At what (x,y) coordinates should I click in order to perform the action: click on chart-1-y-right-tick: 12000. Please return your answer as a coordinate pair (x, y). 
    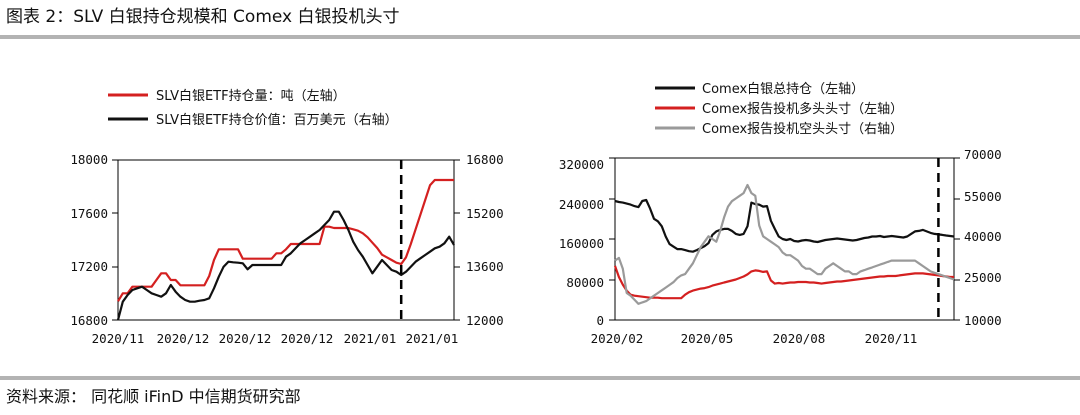
    Looking at the image, I should click on (485, 320).